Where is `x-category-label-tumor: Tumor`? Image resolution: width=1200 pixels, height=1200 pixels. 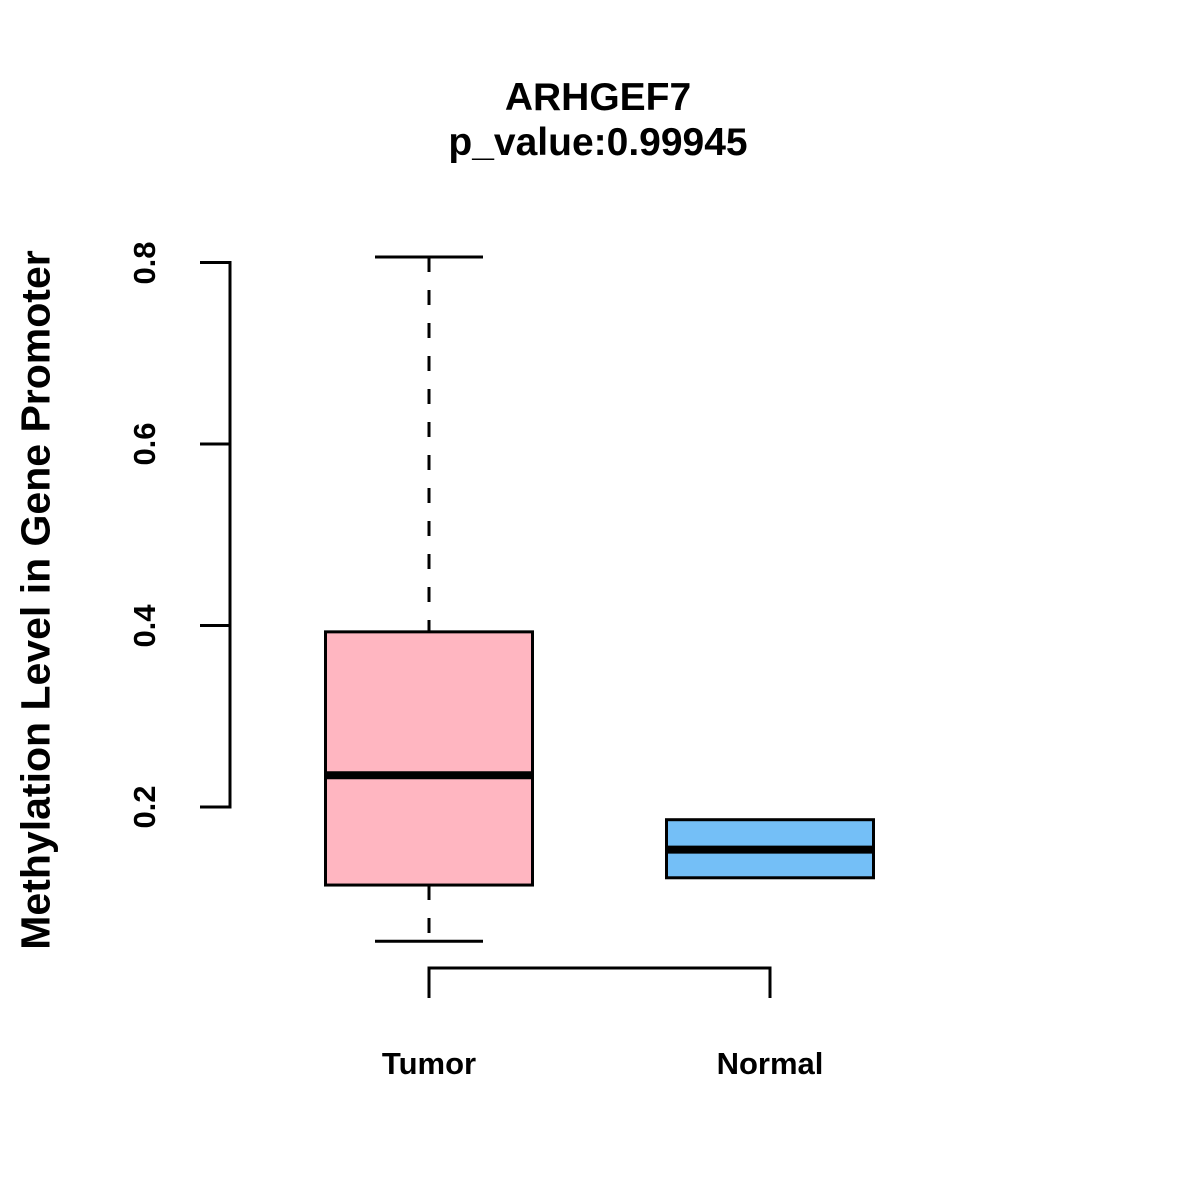
x-category-label-tumor: Tumor is located at coordinates (429, 1063).